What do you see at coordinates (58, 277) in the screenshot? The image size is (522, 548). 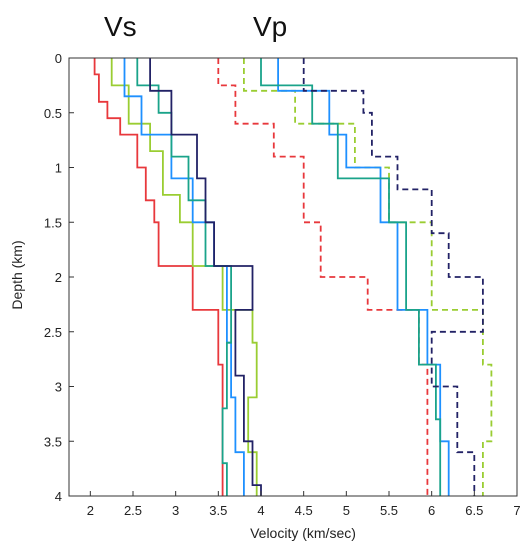 I see `y-tick-label: 2` at bounding box center [58, 277].